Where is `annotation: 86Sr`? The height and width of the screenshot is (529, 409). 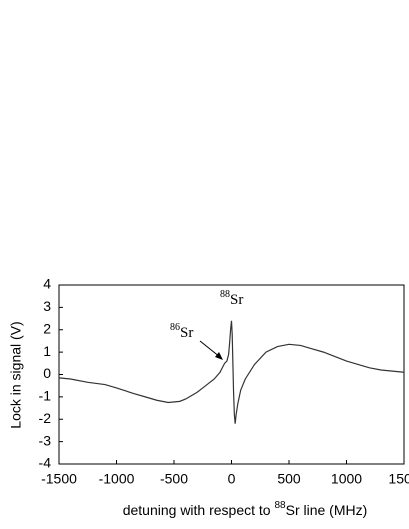 annotation: 86Sr is located at coordinates (181, 331).